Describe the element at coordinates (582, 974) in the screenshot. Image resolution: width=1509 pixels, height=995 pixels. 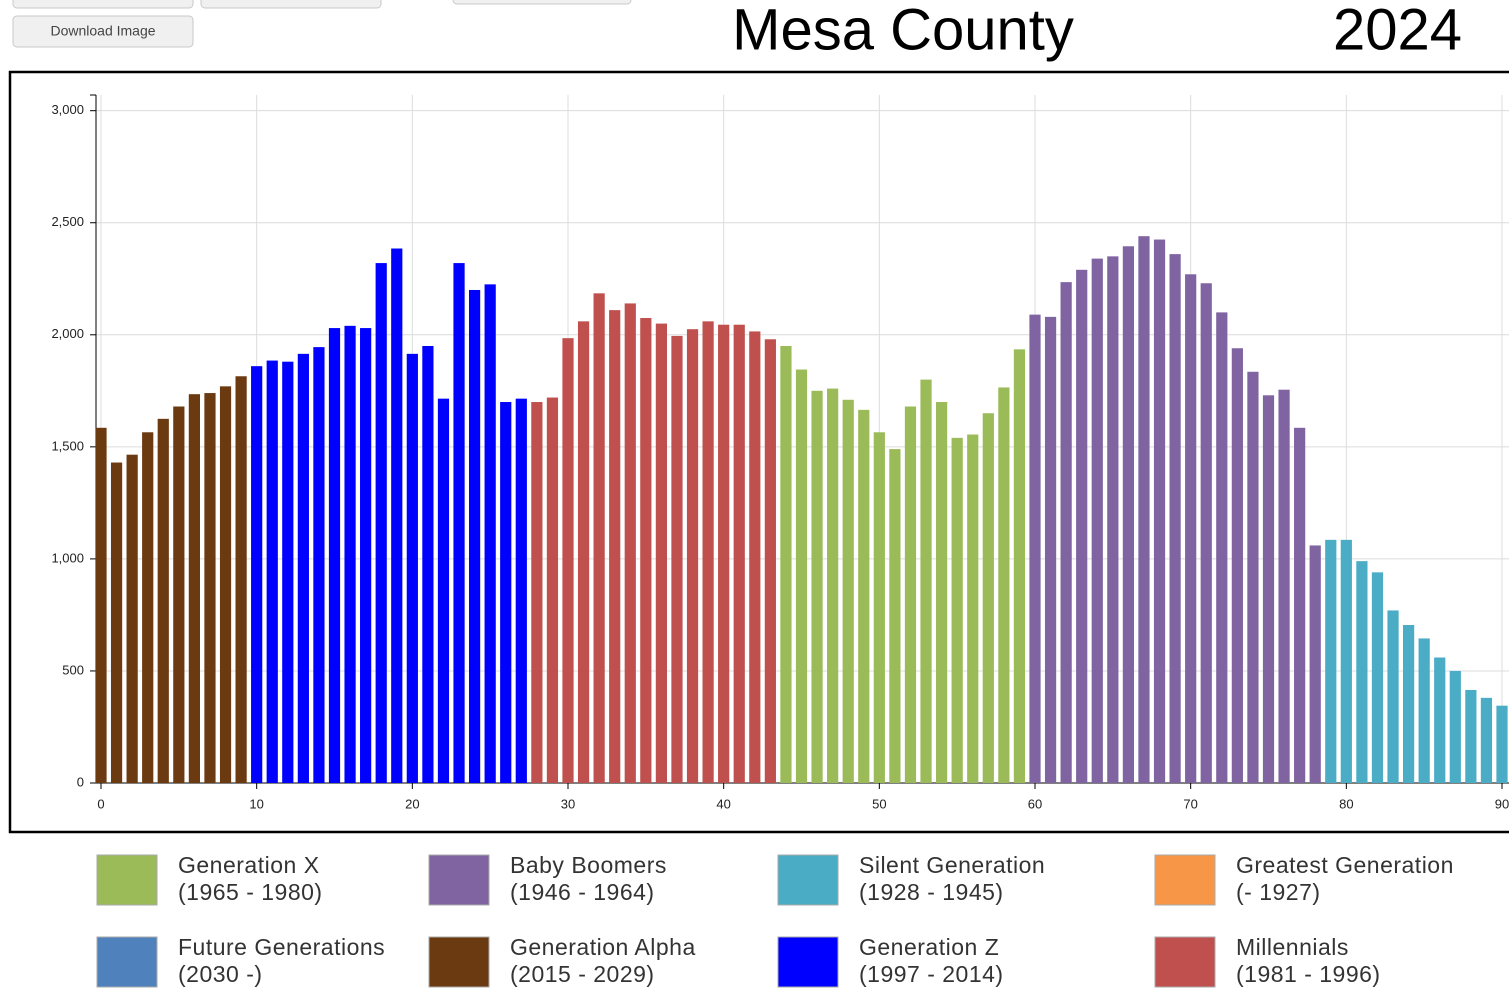
I see `legend-years: (2015 - 2029)` at that location.